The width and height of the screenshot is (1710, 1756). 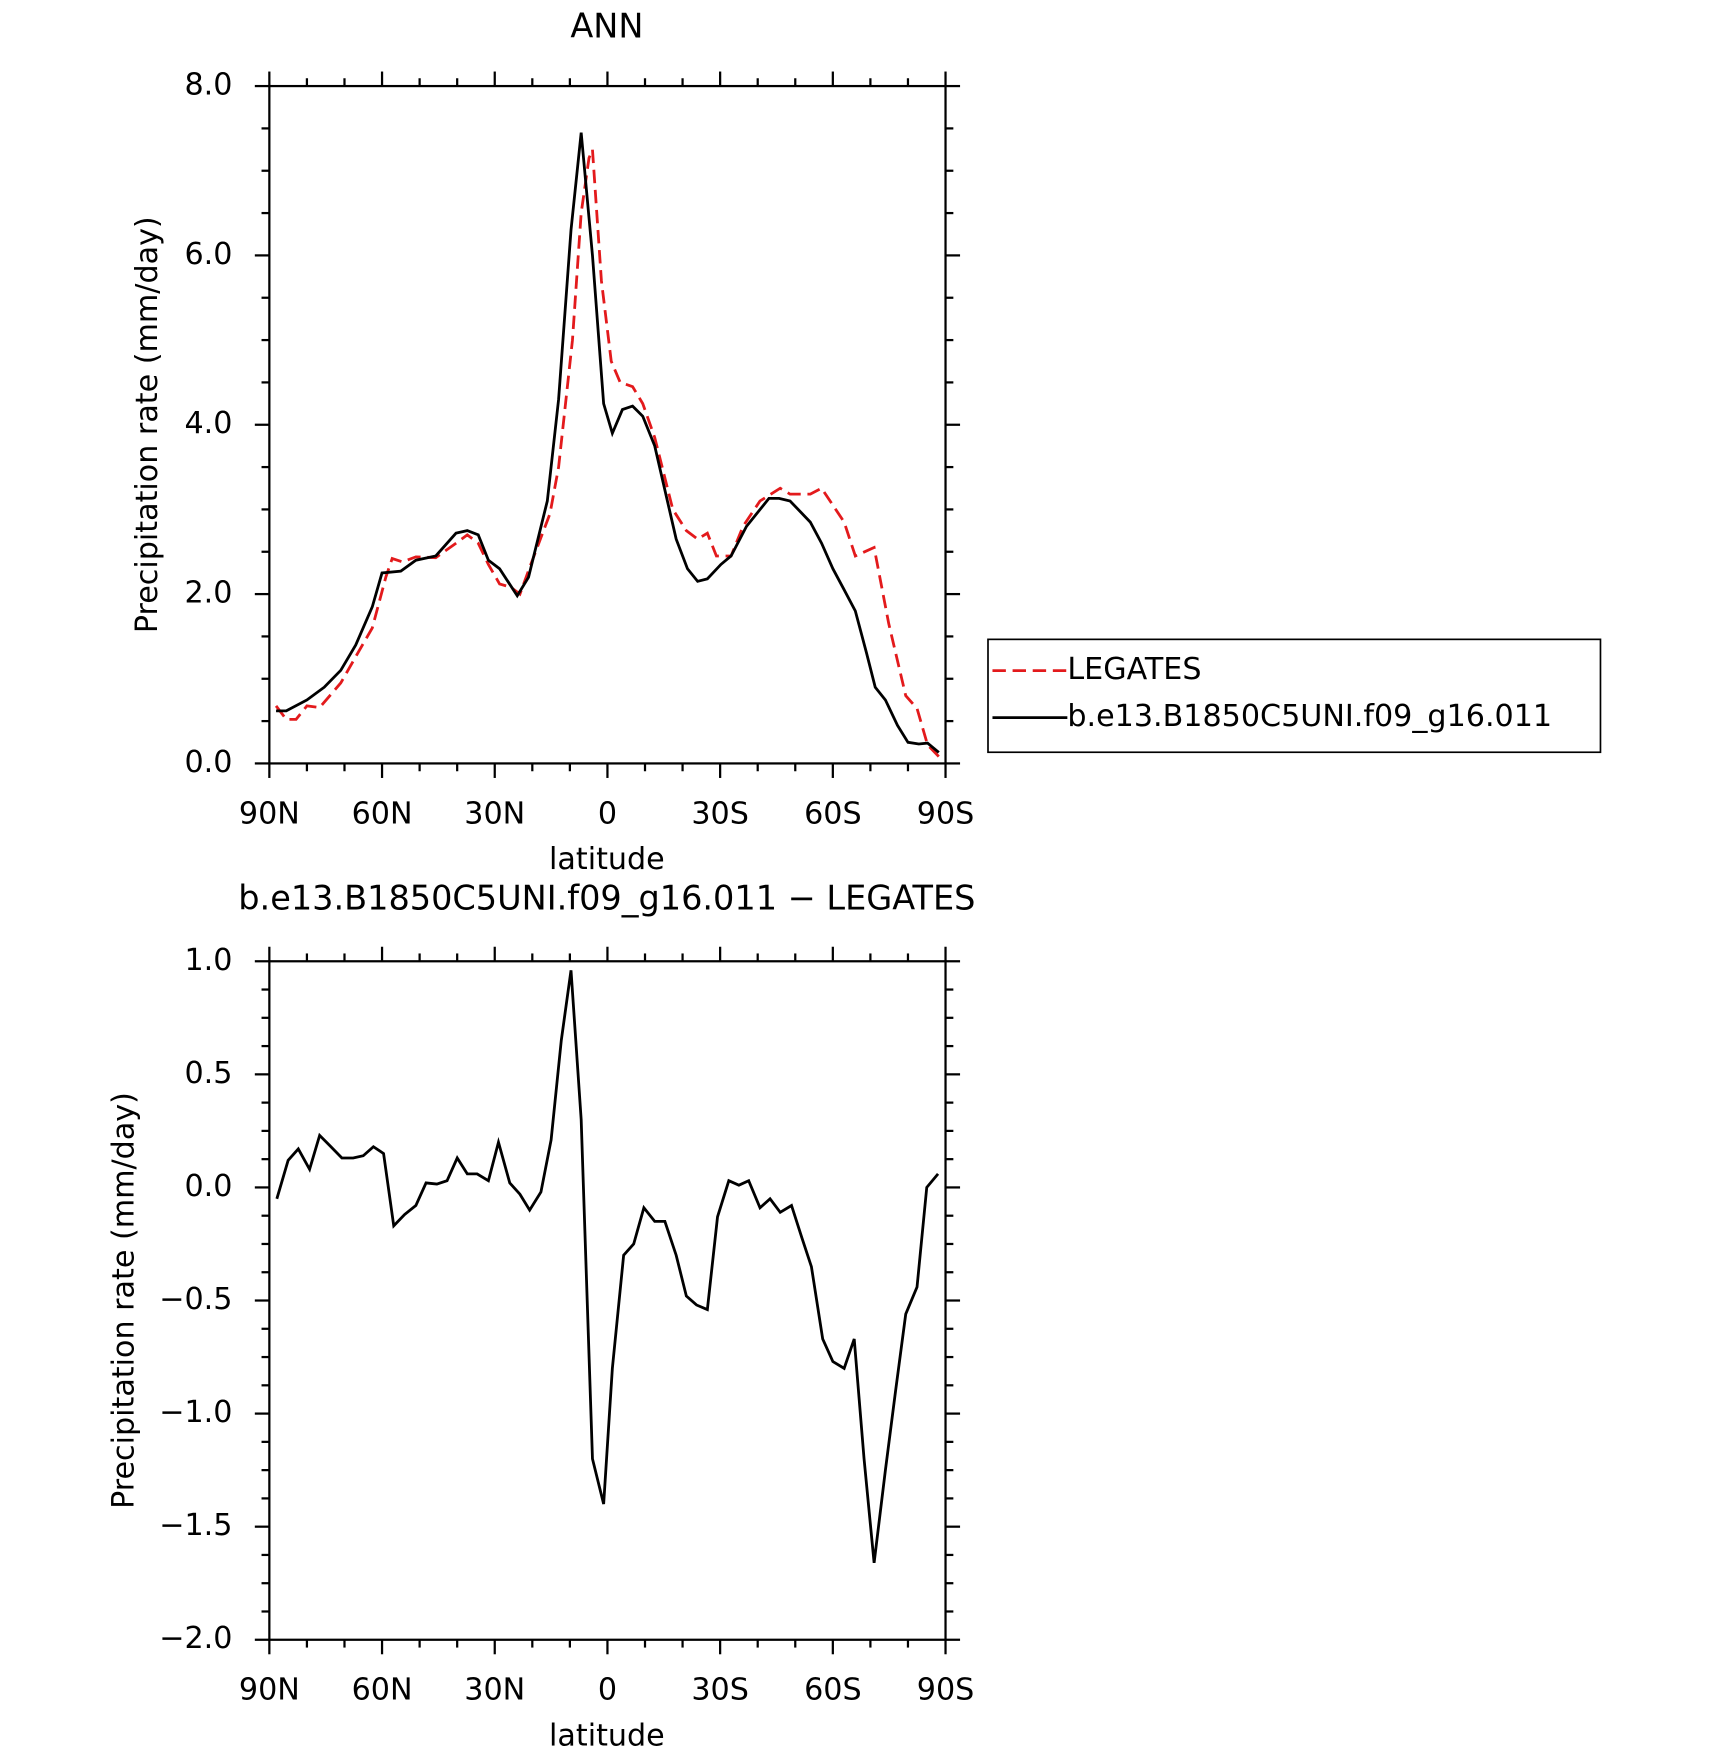 I want to click on chart-title: b.e13.B1850C5UNI.f09_g16.011 − LEGATES, so click(x=606, y=897).